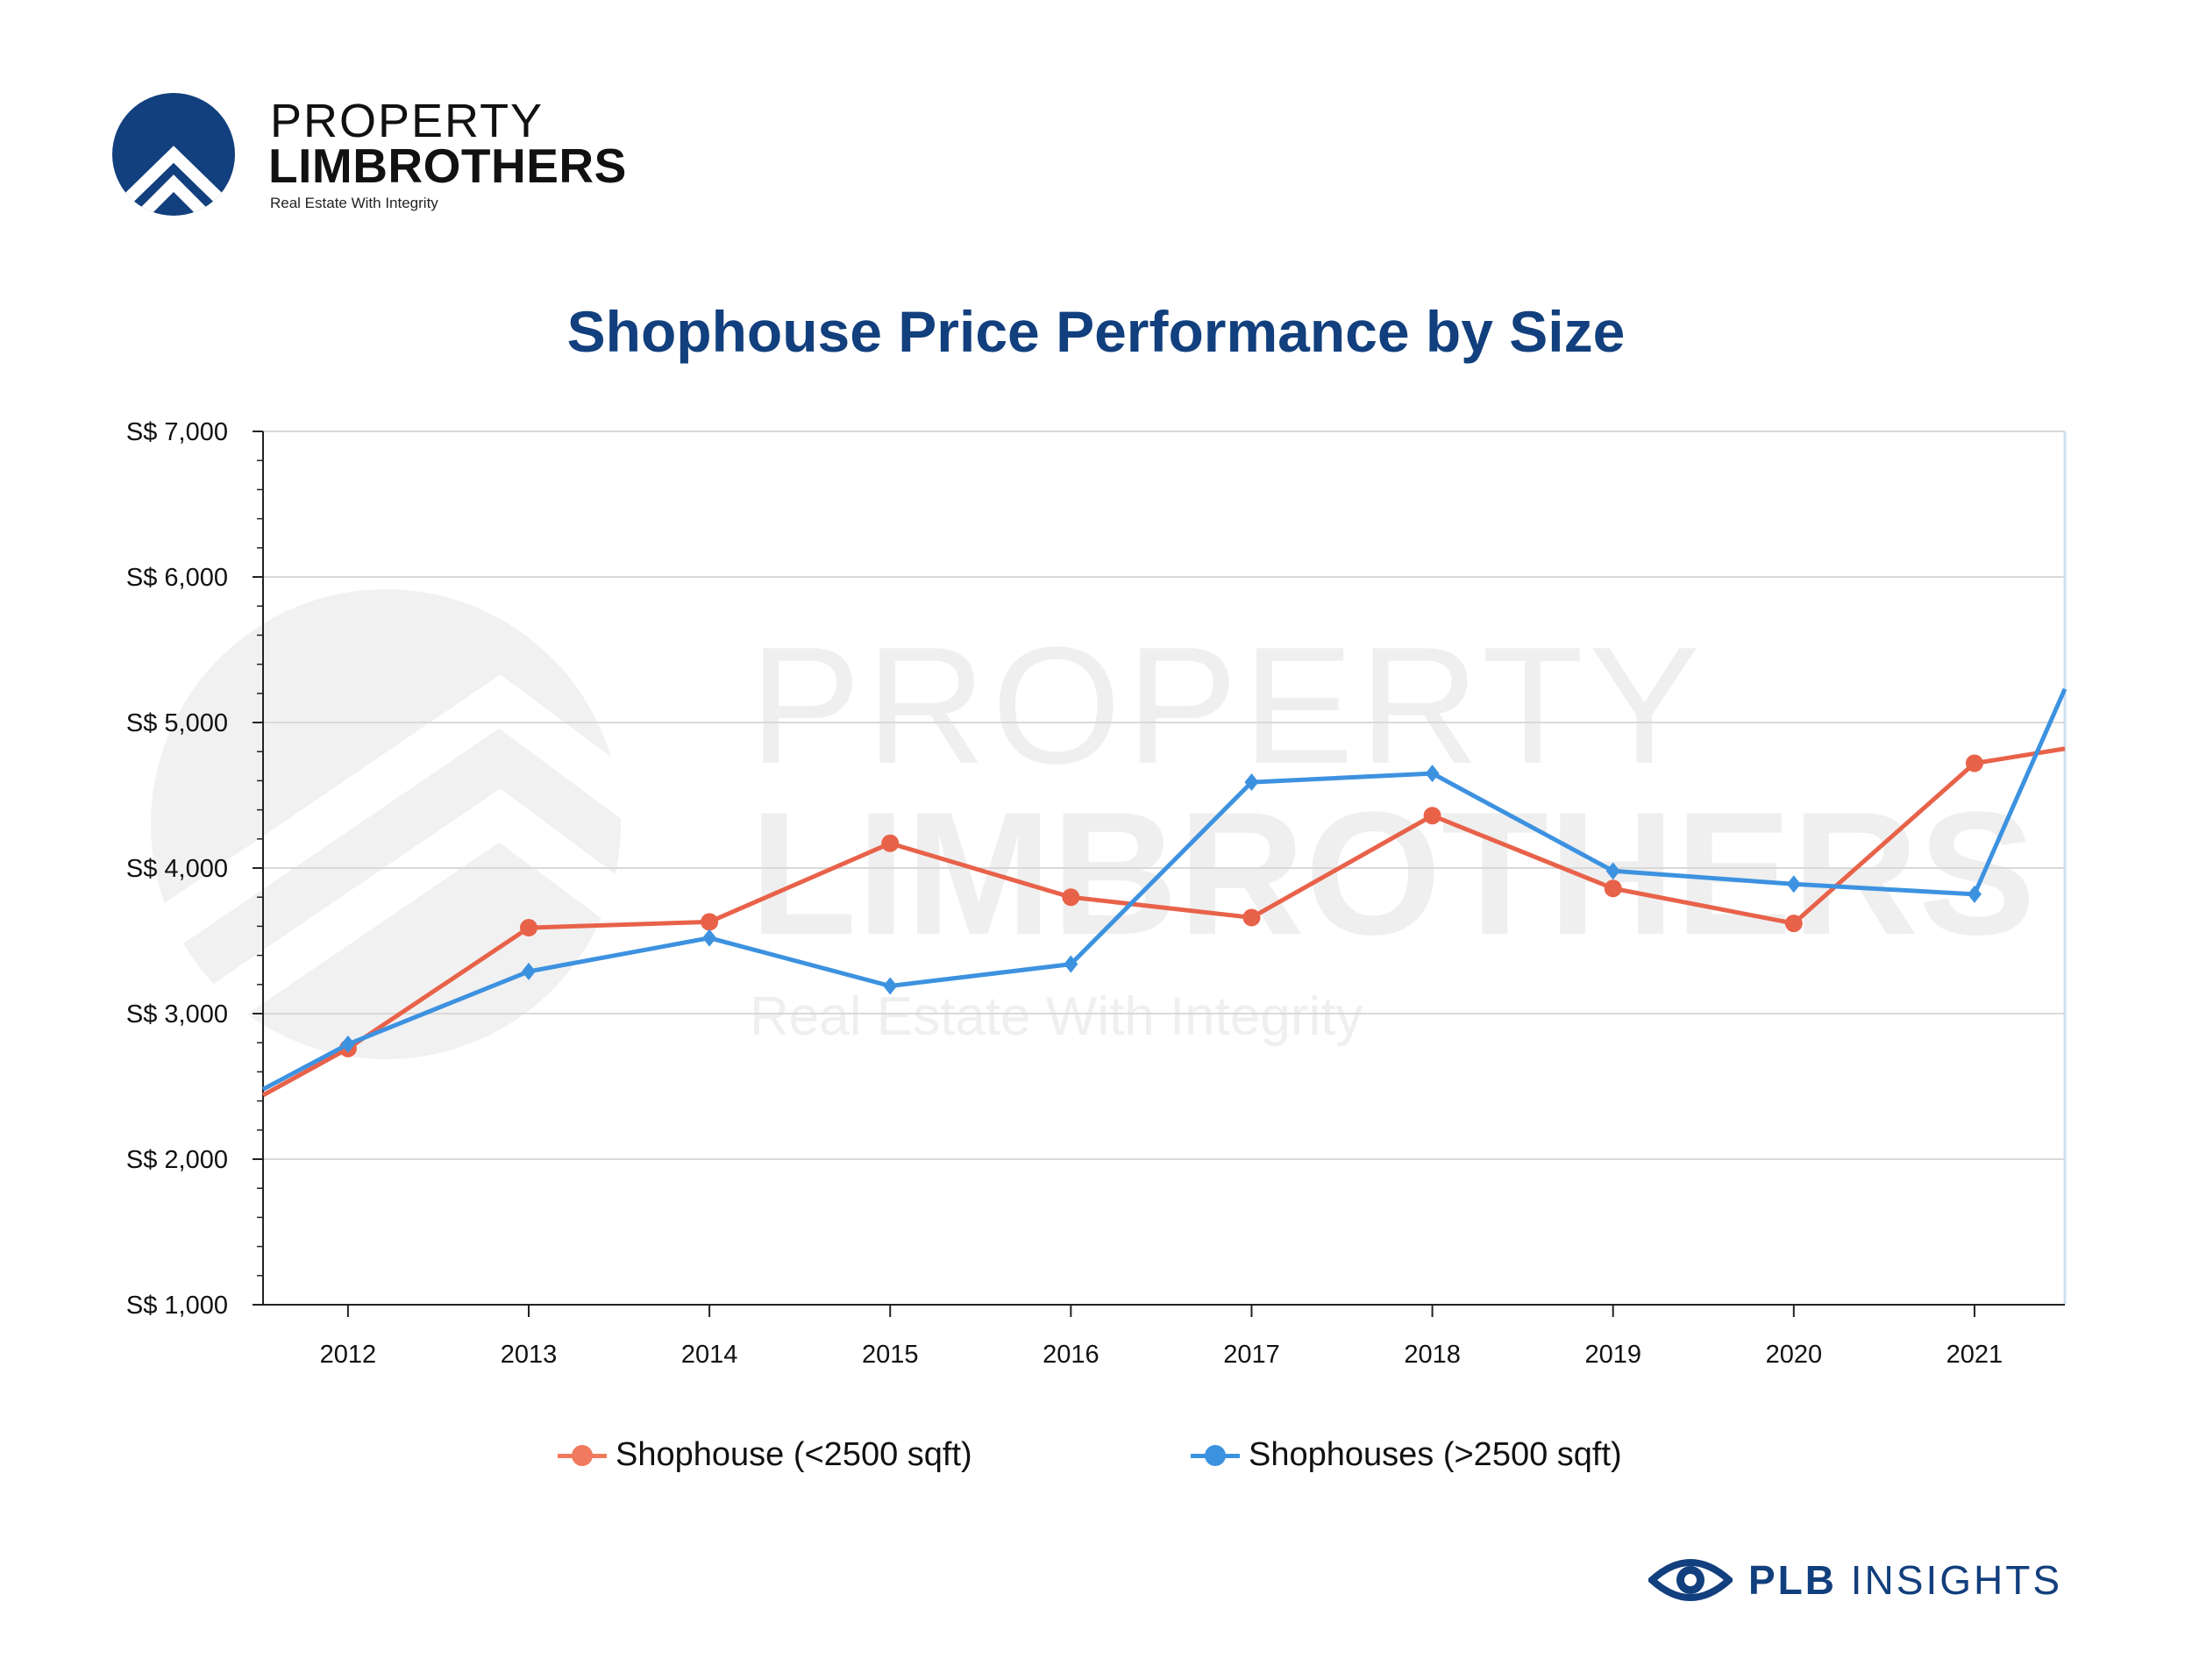 The height and width of the screenshot is (1680, 2192). What do you see at coordinates (407, 121) in the screenshot?
I see `logo-word-property: PROPERTY` at bounding box center [407, 121].